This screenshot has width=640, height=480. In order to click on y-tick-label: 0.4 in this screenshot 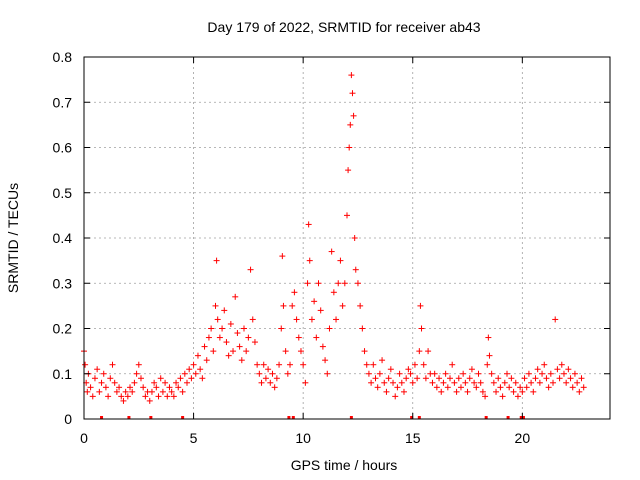, I will do `click(63, 238)`.